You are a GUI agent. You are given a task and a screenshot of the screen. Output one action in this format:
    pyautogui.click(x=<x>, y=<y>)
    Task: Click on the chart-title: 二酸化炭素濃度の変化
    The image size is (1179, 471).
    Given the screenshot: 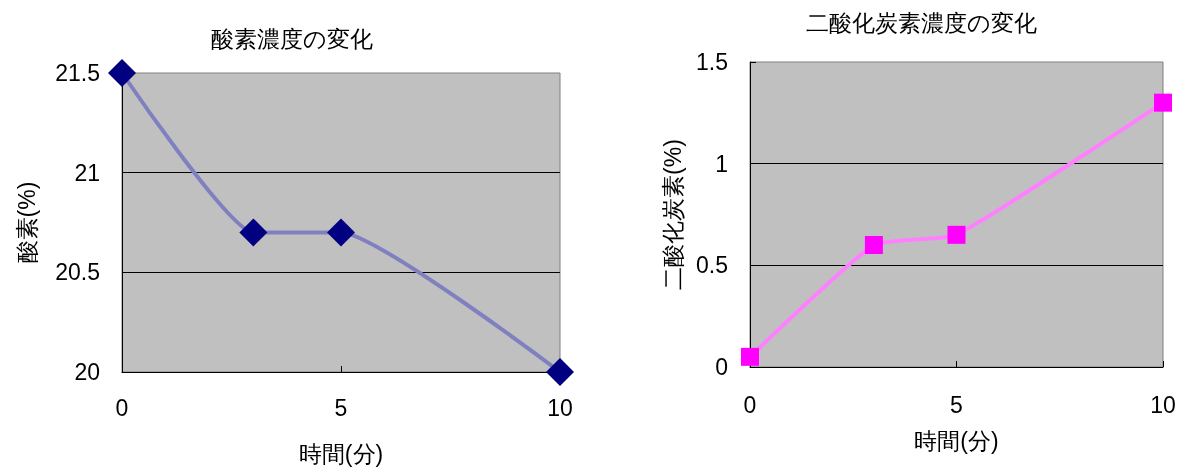 What is the action you would take?
    pyautogui.click(x=921, y=22)
    